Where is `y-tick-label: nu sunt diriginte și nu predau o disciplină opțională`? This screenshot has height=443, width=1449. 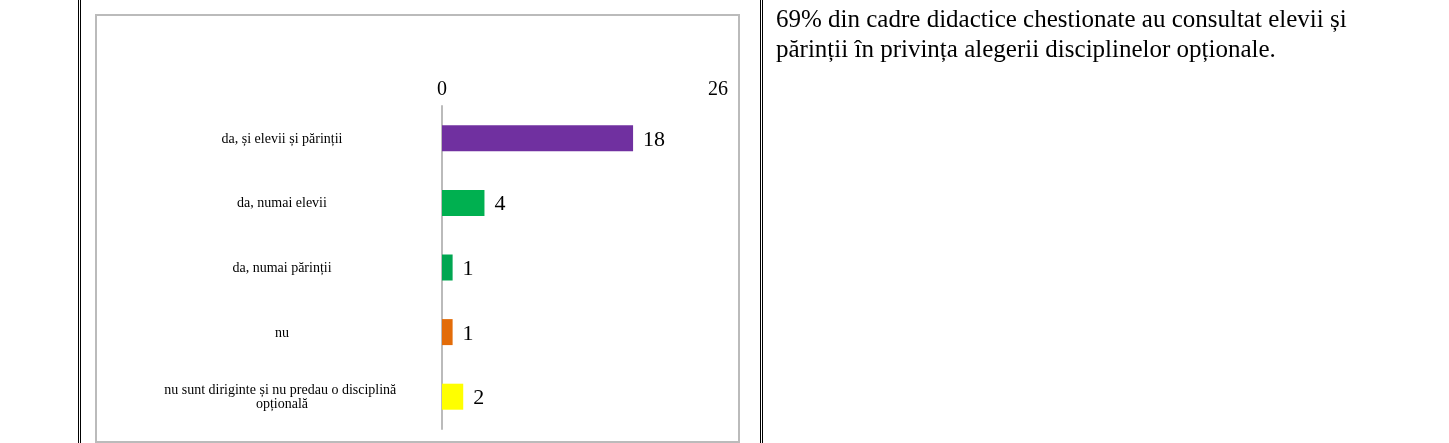 y-tick-label: nu sunt diriginte și nu predau o disciplină opțională is located at coordinates (282, 397).